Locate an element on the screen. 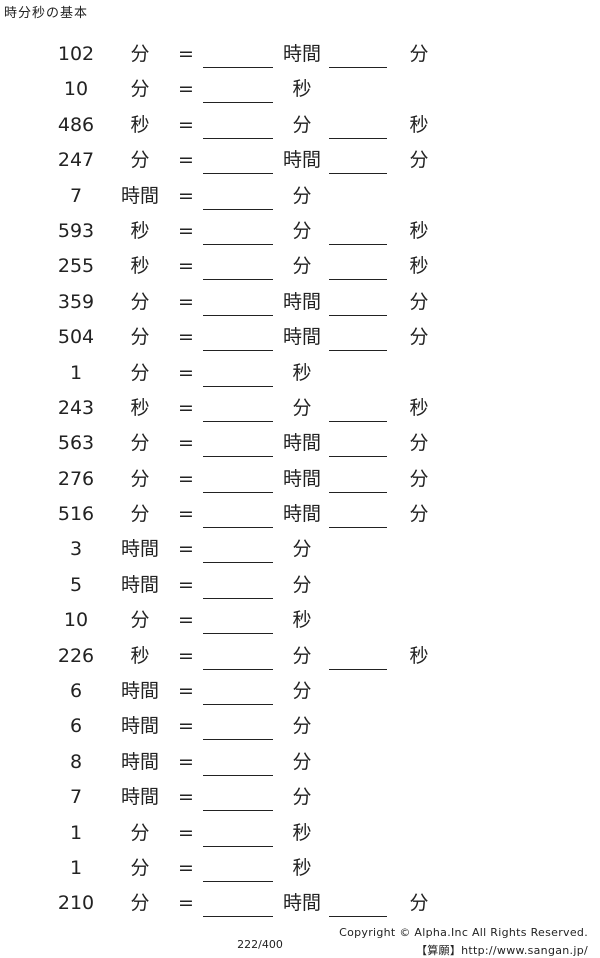 The height and width of the screenshot is (958, 600). problem-row: 3 時間 = 分 is located at coordinates (300, 548).